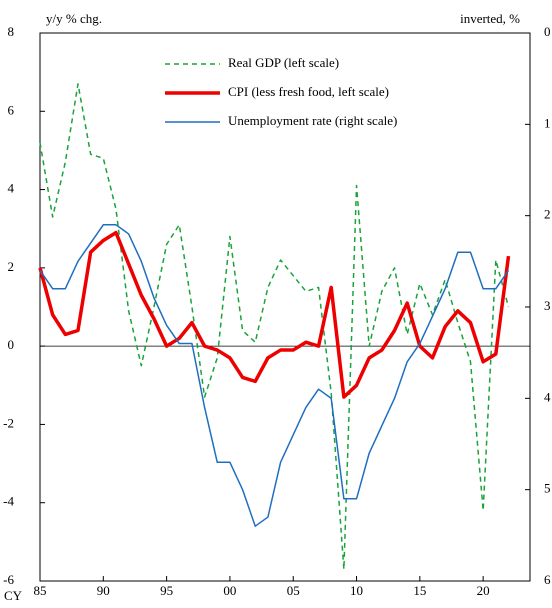  What do you see at coordinates (308, 91) in the screenshot?
I see `legend-label: CPI (less fresh food, left scale)` at bounding box center [308, 91].